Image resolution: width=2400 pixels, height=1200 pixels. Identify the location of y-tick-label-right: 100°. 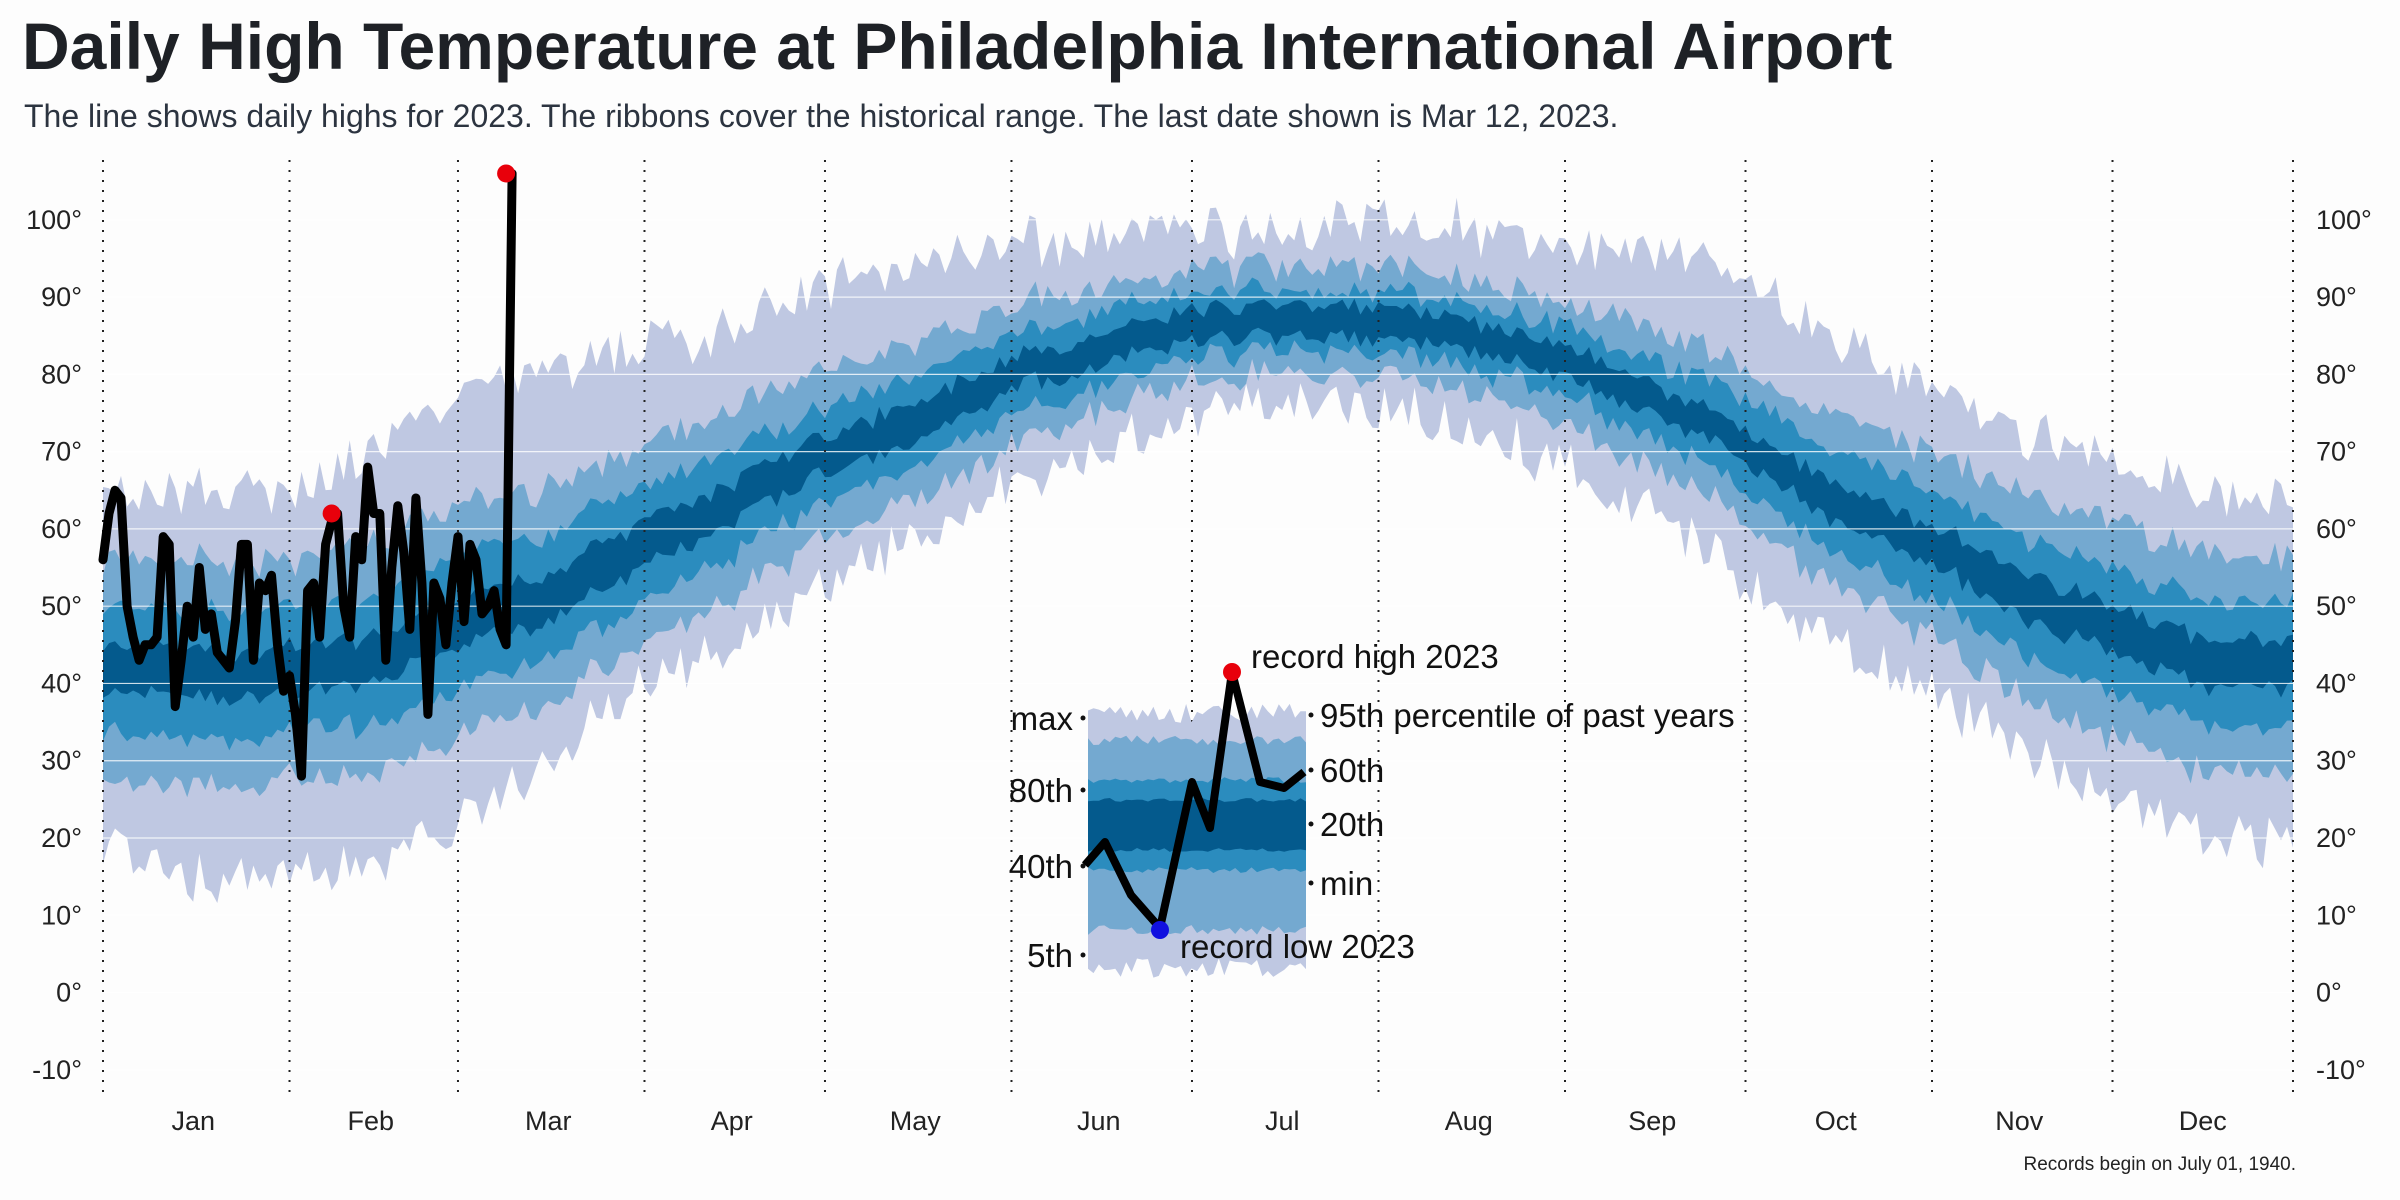
(2344, 220).